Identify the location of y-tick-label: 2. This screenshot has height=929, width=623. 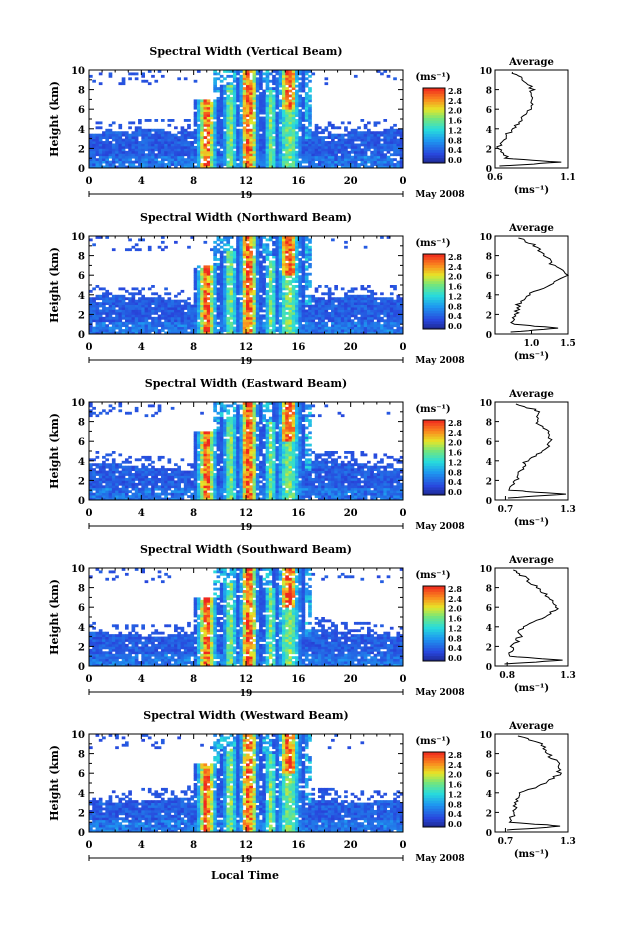
(81, 149).